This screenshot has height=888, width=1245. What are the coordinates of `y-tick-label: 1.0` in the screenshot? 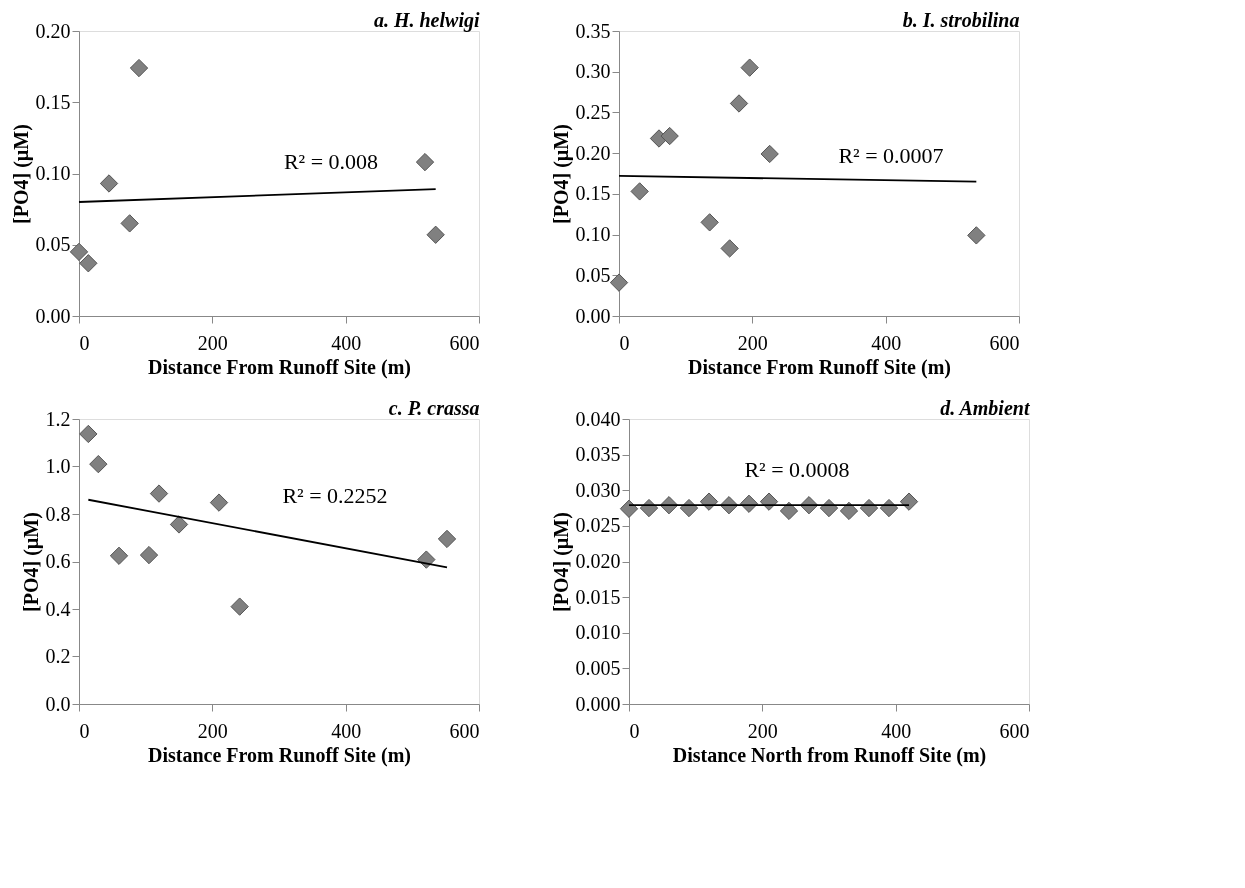 It's located at (58, 466).